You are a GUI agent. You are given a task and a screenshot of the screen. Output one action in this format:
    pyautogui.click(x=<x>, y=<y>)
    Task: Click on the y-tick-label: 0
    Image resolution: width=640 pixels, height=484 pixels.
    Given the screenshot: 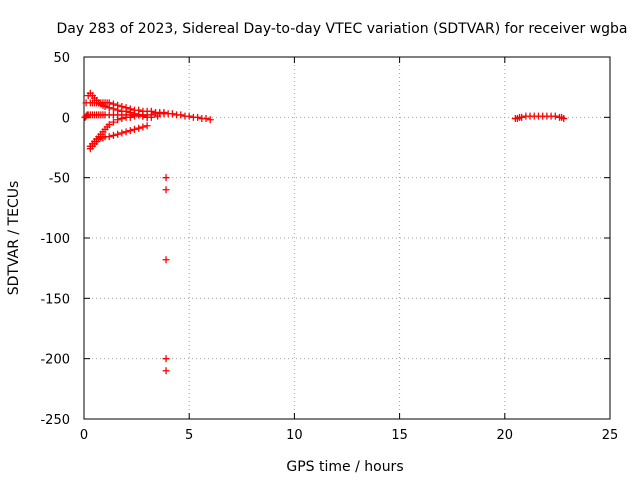 What is the action you would take?
    pyautogui.click(x=66, y=118)
    